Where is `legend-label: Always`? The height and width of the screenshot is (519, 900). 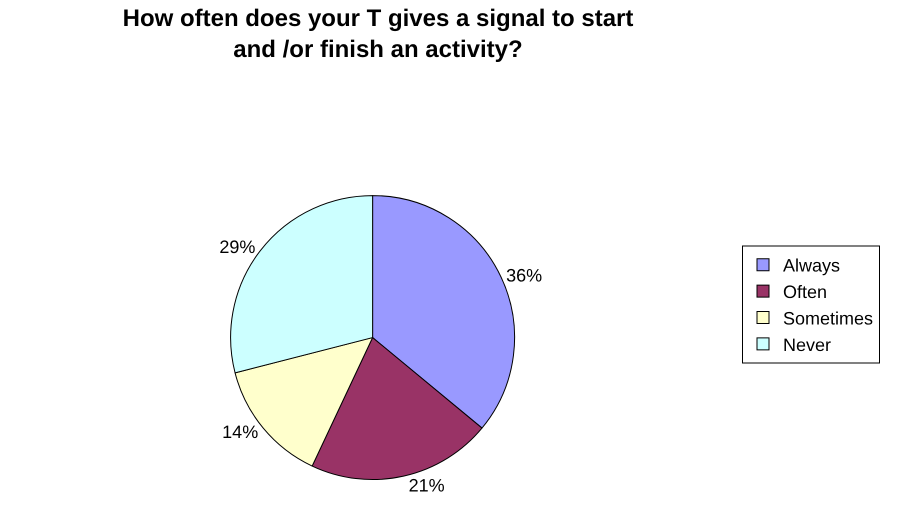
legend-label: Always is located at coordinates (811, 266).